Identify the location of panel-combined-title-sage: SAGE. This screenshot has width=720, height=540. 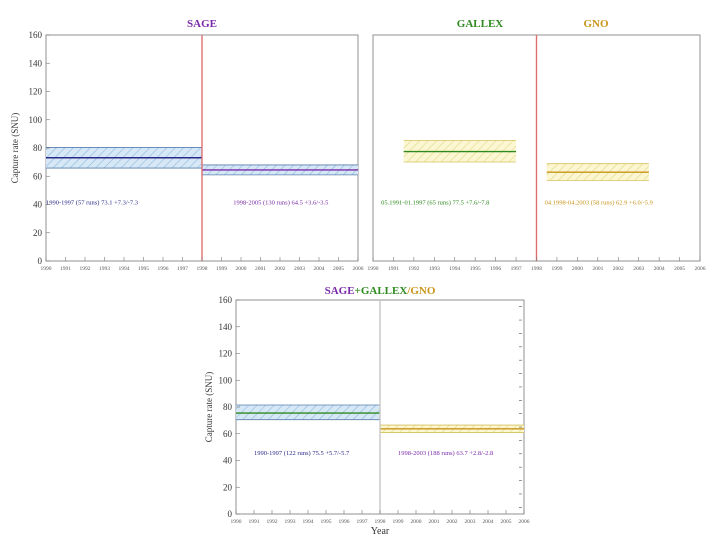
(340, 291).